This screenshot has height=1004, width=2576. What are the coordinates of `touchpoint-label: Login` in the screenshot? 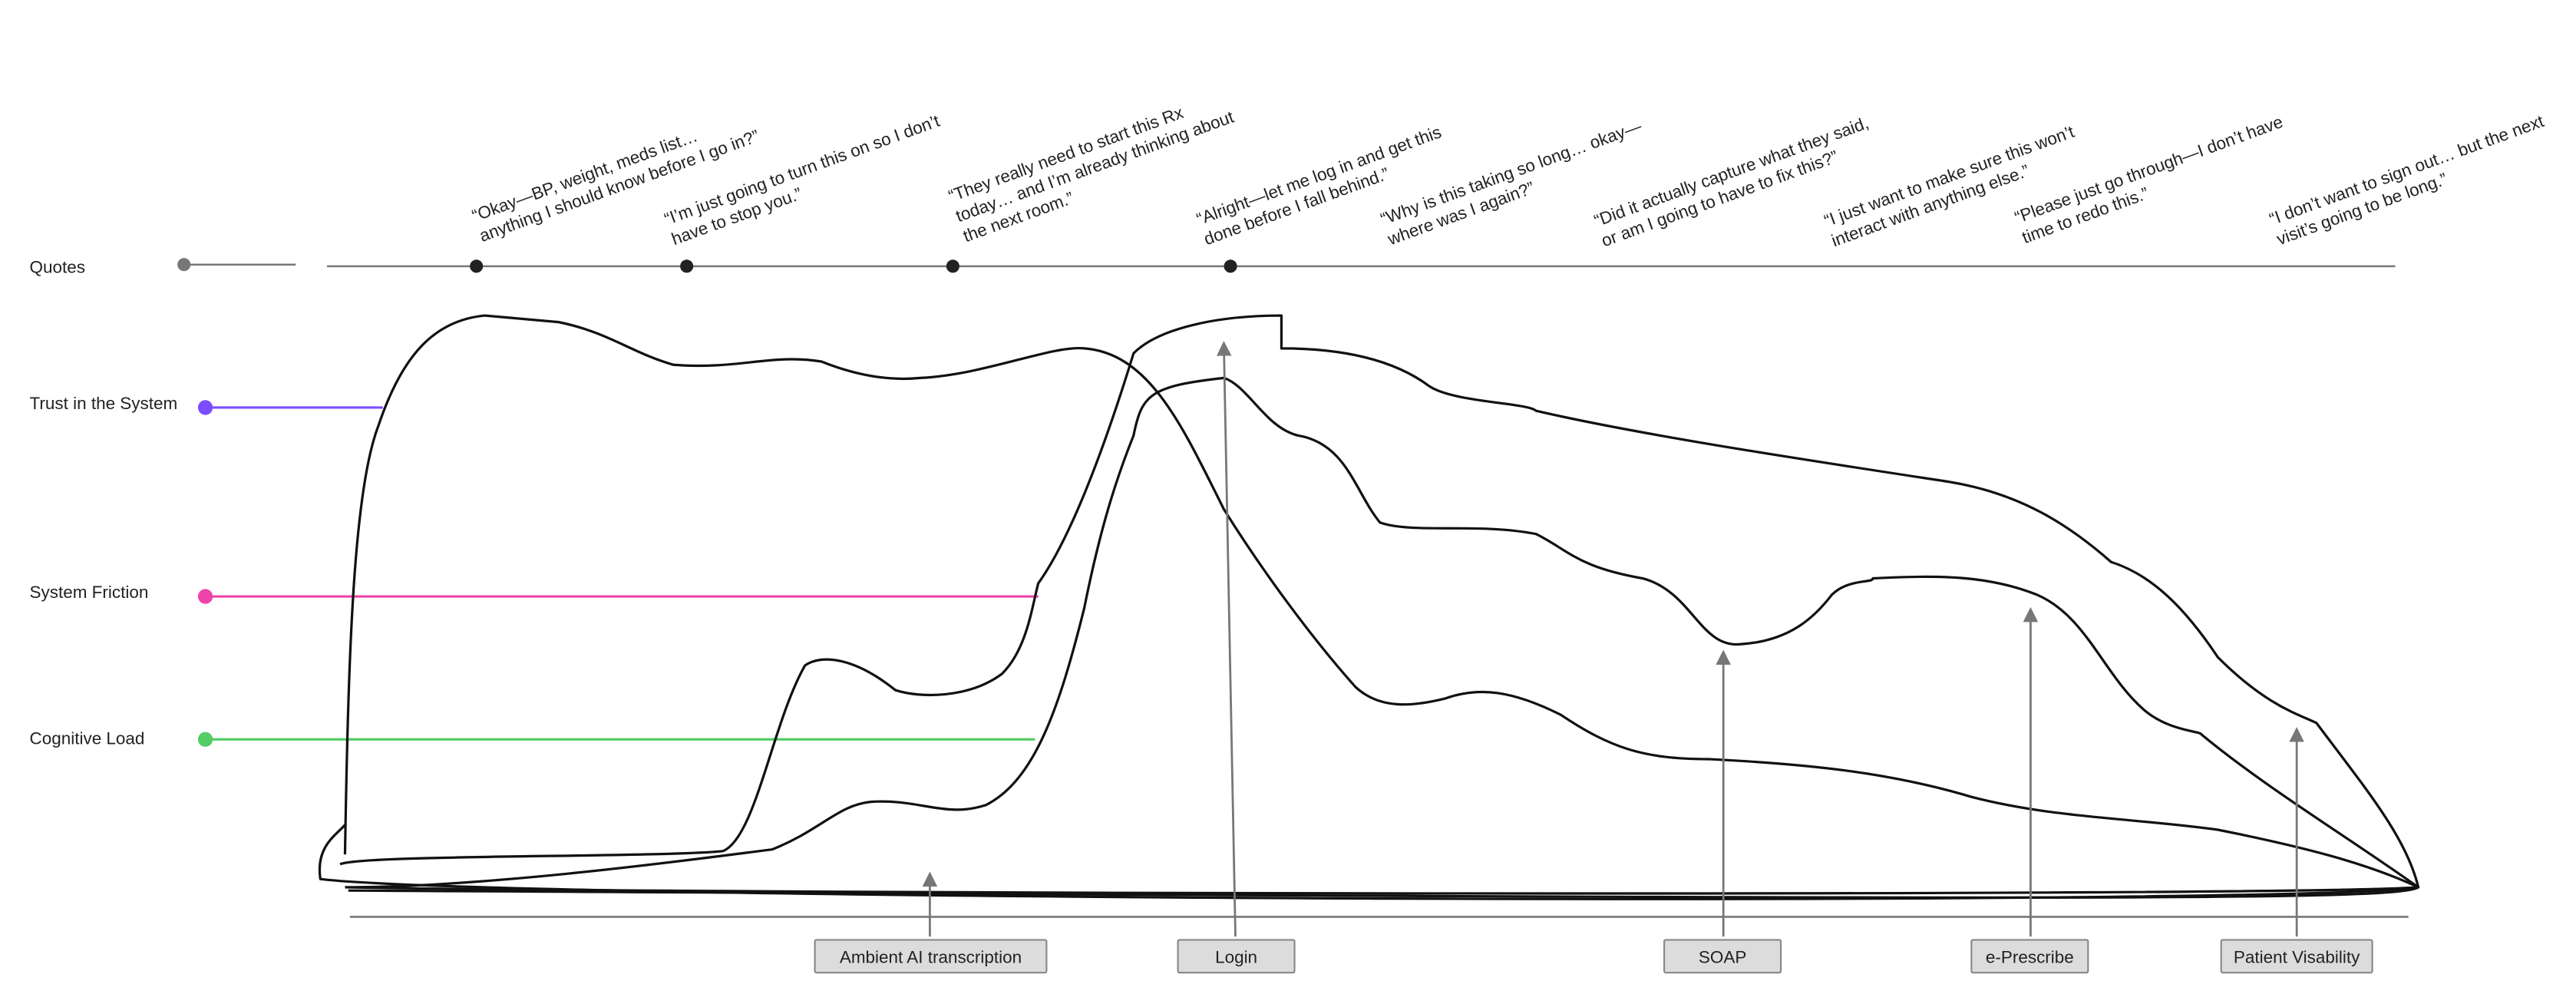 It's located at (1236, 956).